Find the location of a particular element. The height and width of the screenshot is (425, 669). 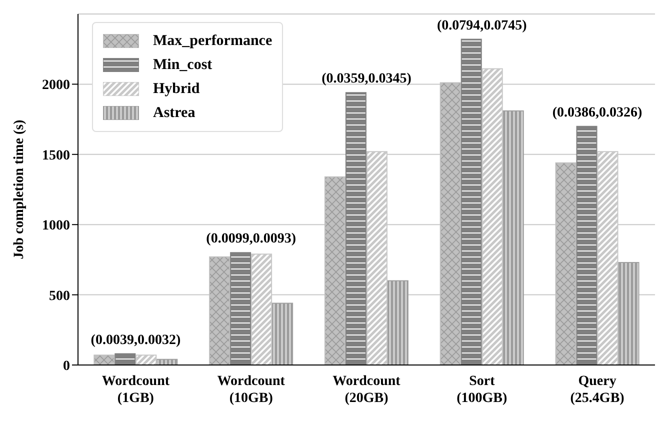

y-axis-title: Job completion time (s) is located at coordinates (19, 189).